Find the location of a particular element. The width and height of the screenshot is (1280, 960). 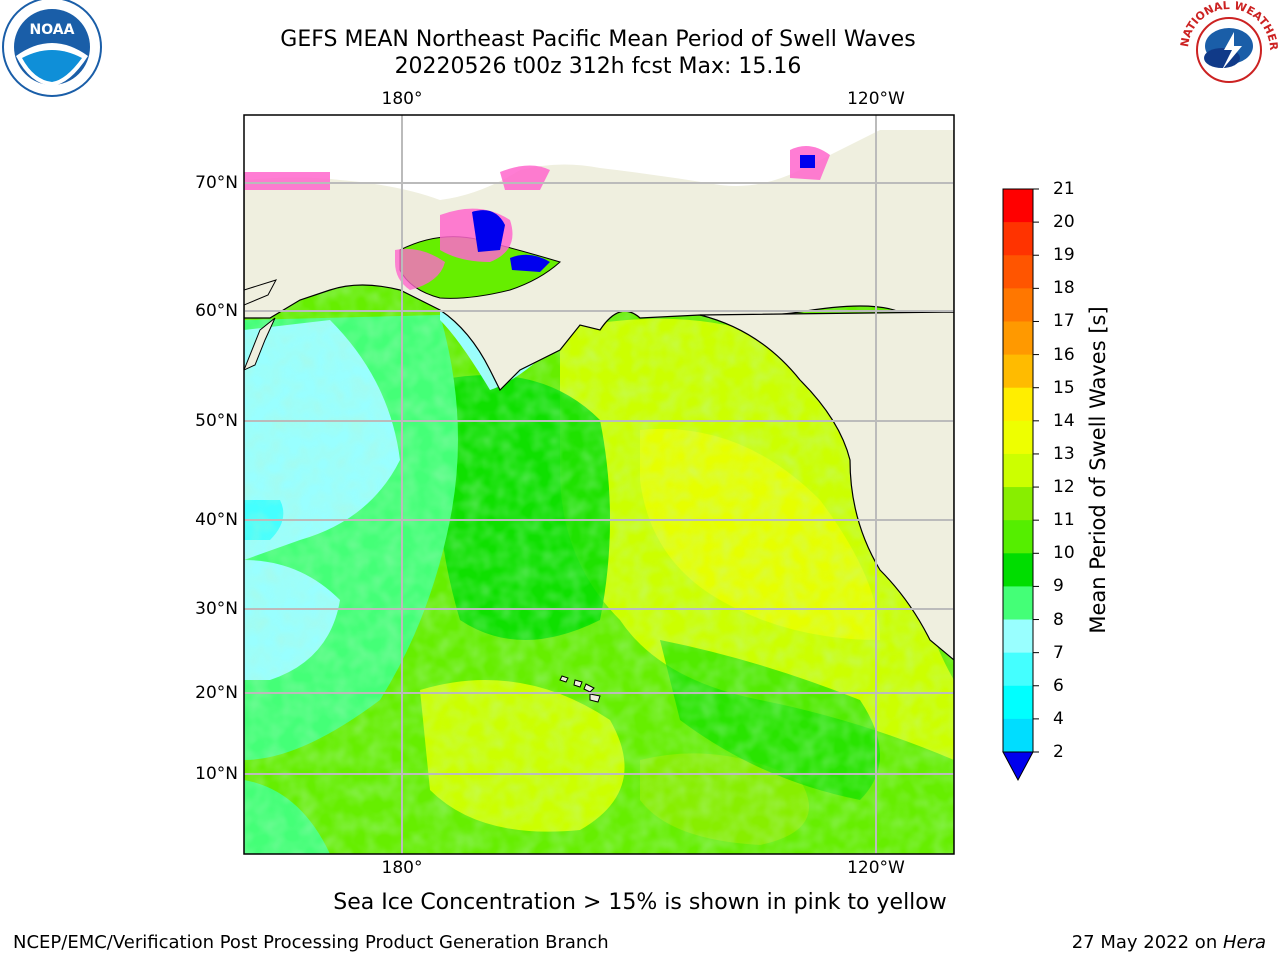

noaa-logo: NOAA is located at coordinates (52, 48).